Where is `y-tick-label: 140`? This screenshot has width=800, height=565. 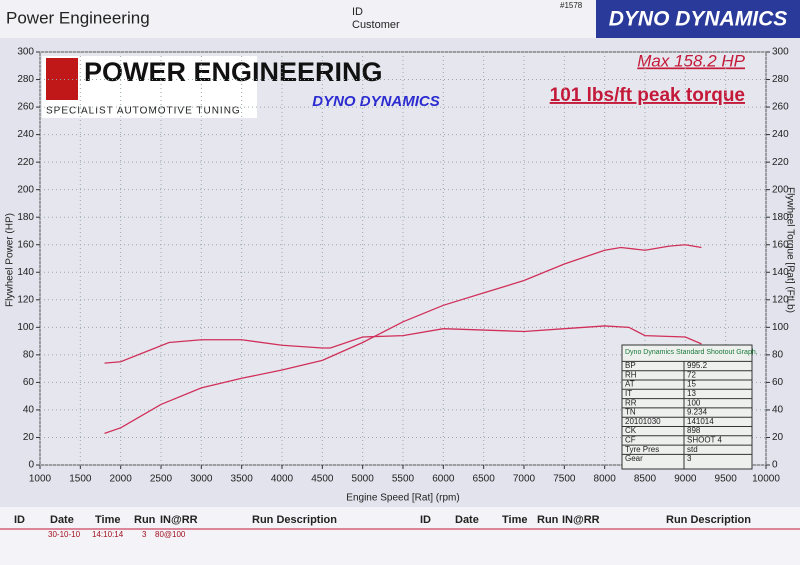
y-tick-label: 140 is located at coordinates (25, 272).